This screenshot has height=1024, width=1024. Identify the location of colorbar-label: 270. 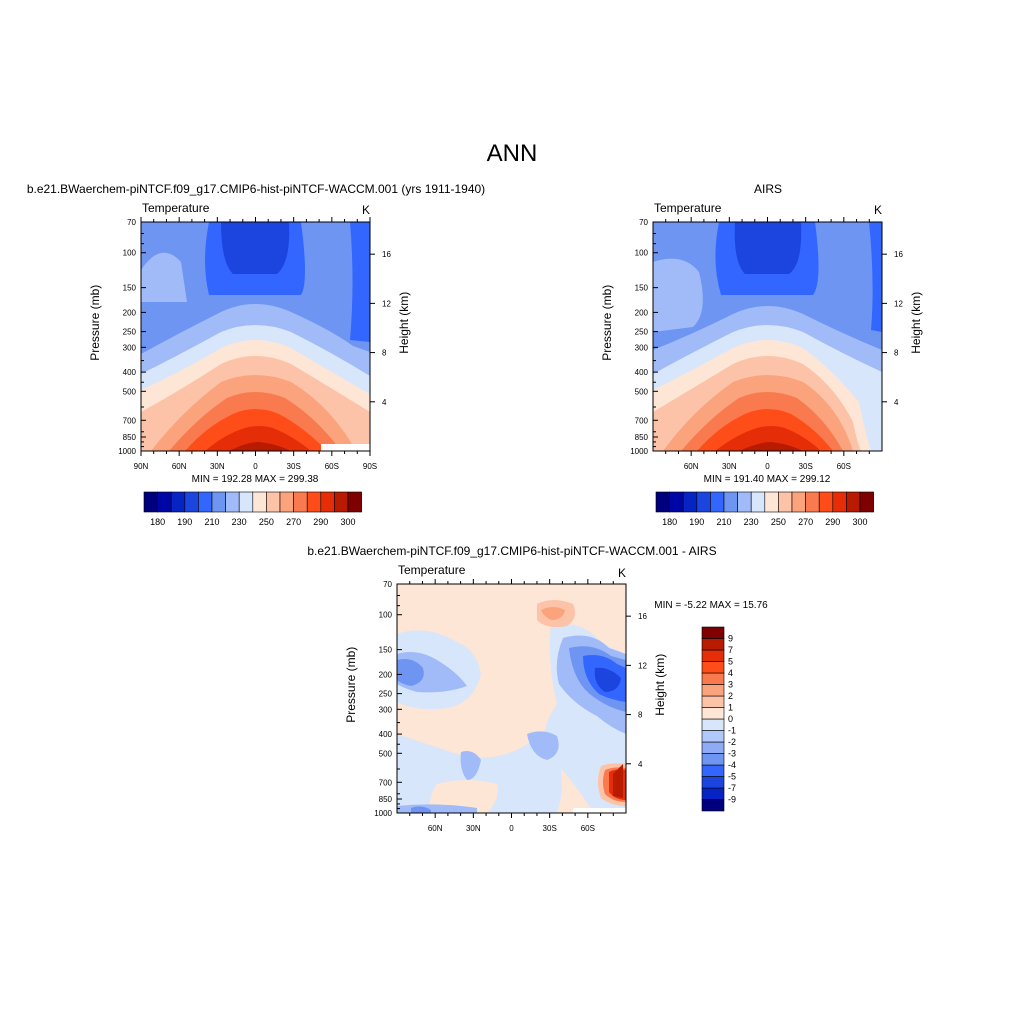
(293, 522).